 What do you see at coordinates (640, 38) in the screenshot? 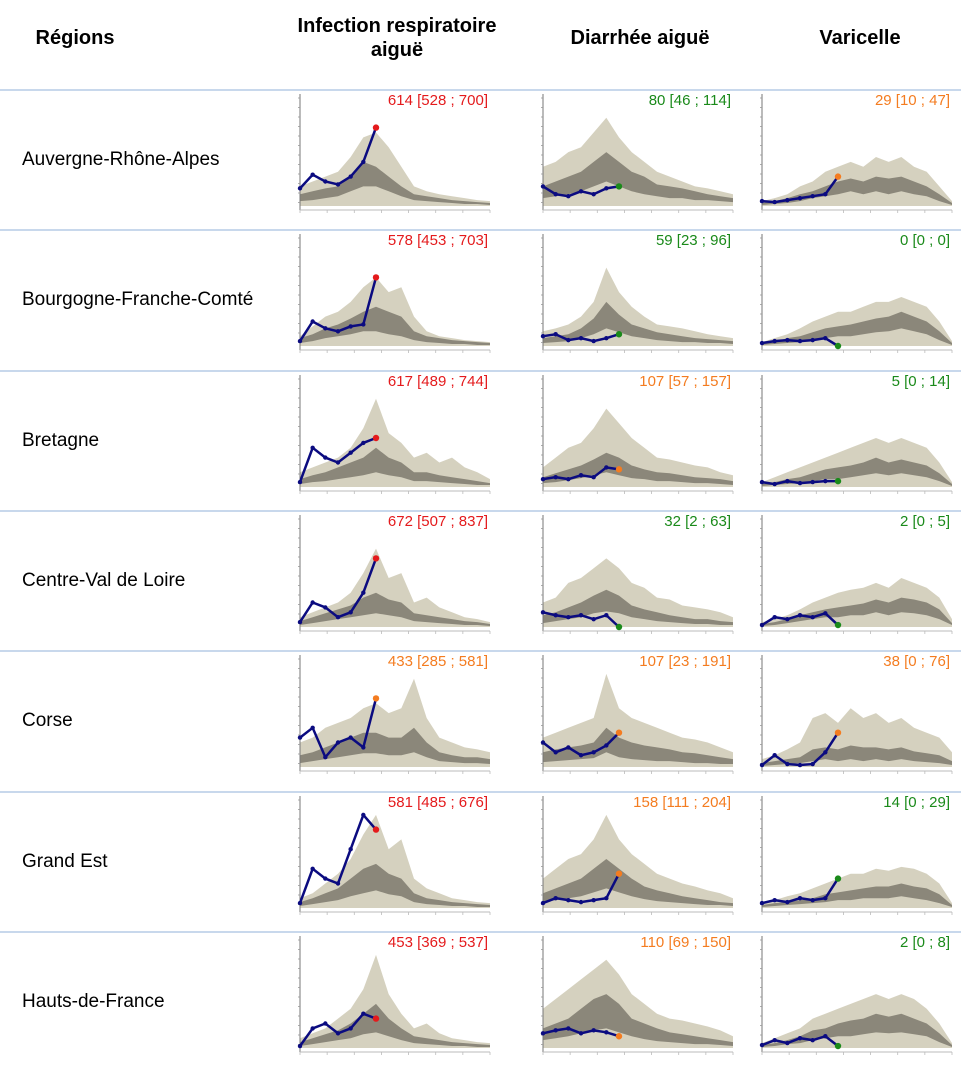
I see `column-header: Diarrhée aiguë` at bounding box center [640, 38].